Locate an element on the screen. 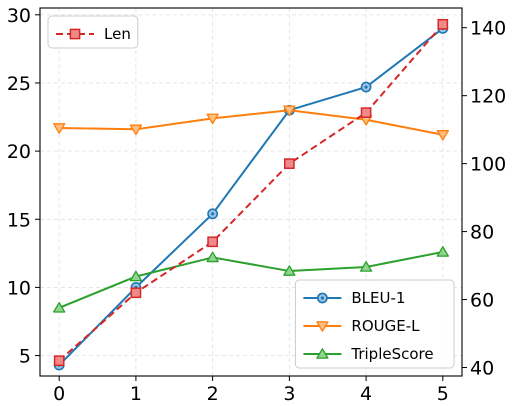  x-tick-label: 5 is located at coordinates (443, 394).